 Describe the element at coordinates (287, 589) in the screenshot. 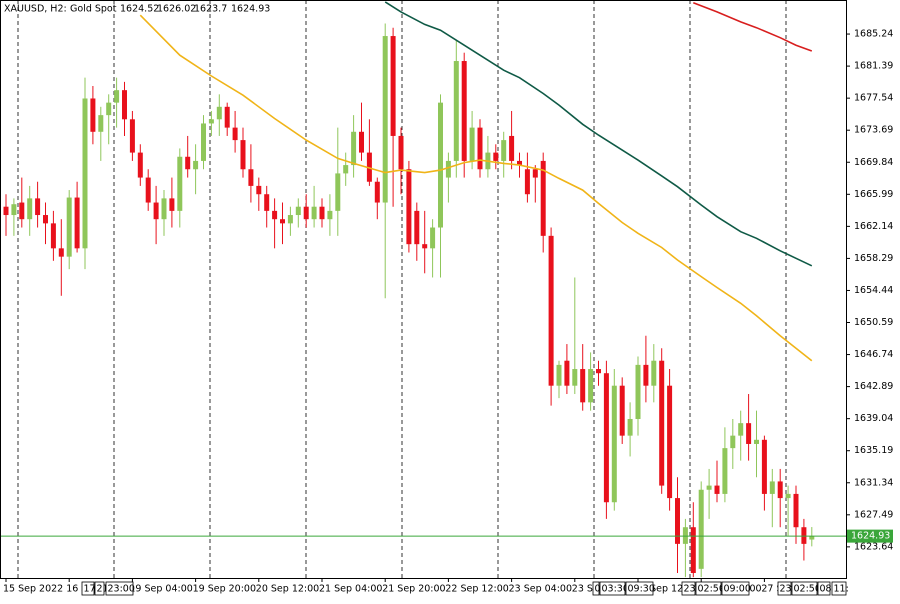

I see `x-tick-label: 20 Sep 12:00` at that location.